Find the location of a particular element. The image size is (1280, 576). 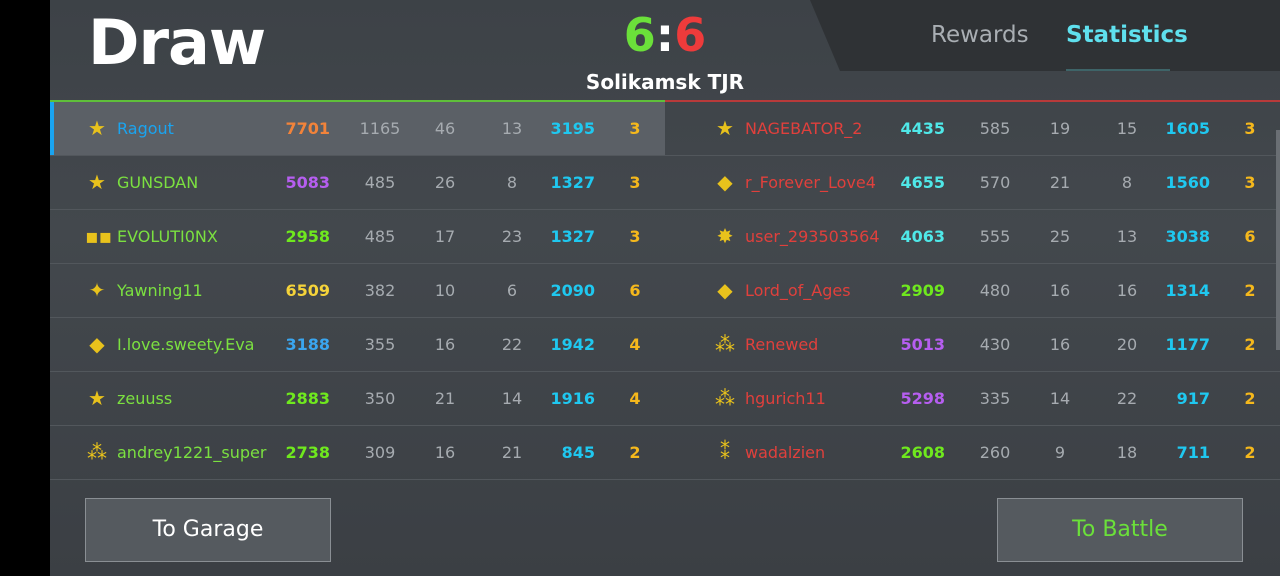

stat-2: 21 is located at coordinates (445, 398).